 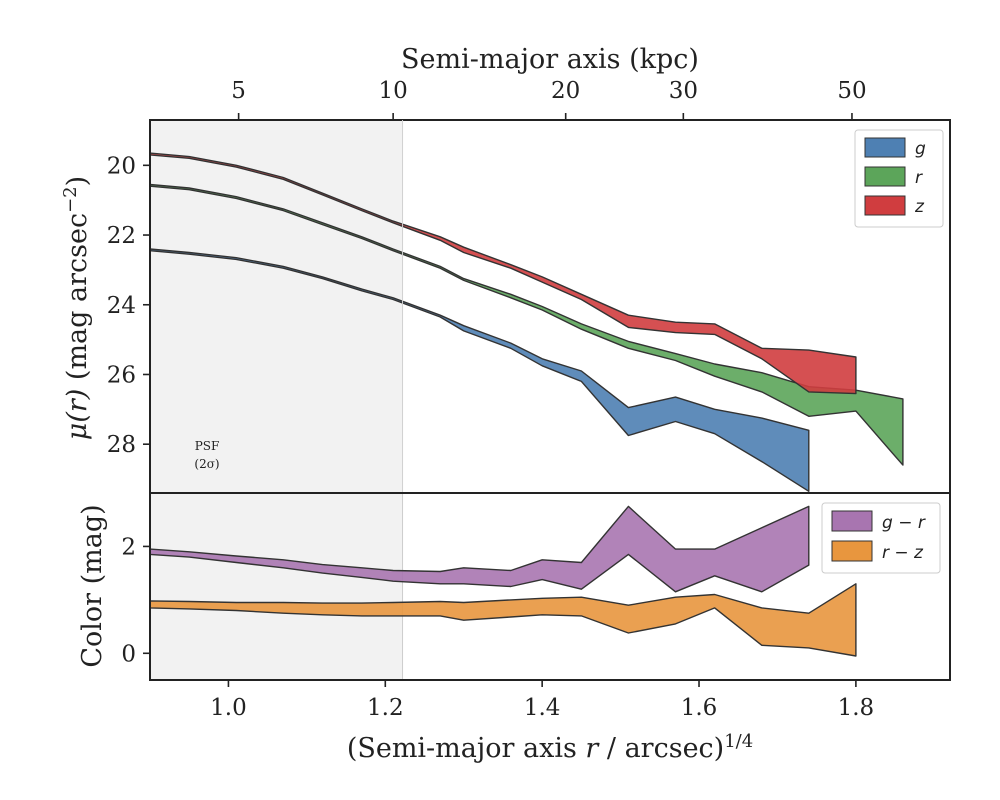 I want to click on top-kpc-ticks: 5 10 20 30 50, so click(x=549, y=99).